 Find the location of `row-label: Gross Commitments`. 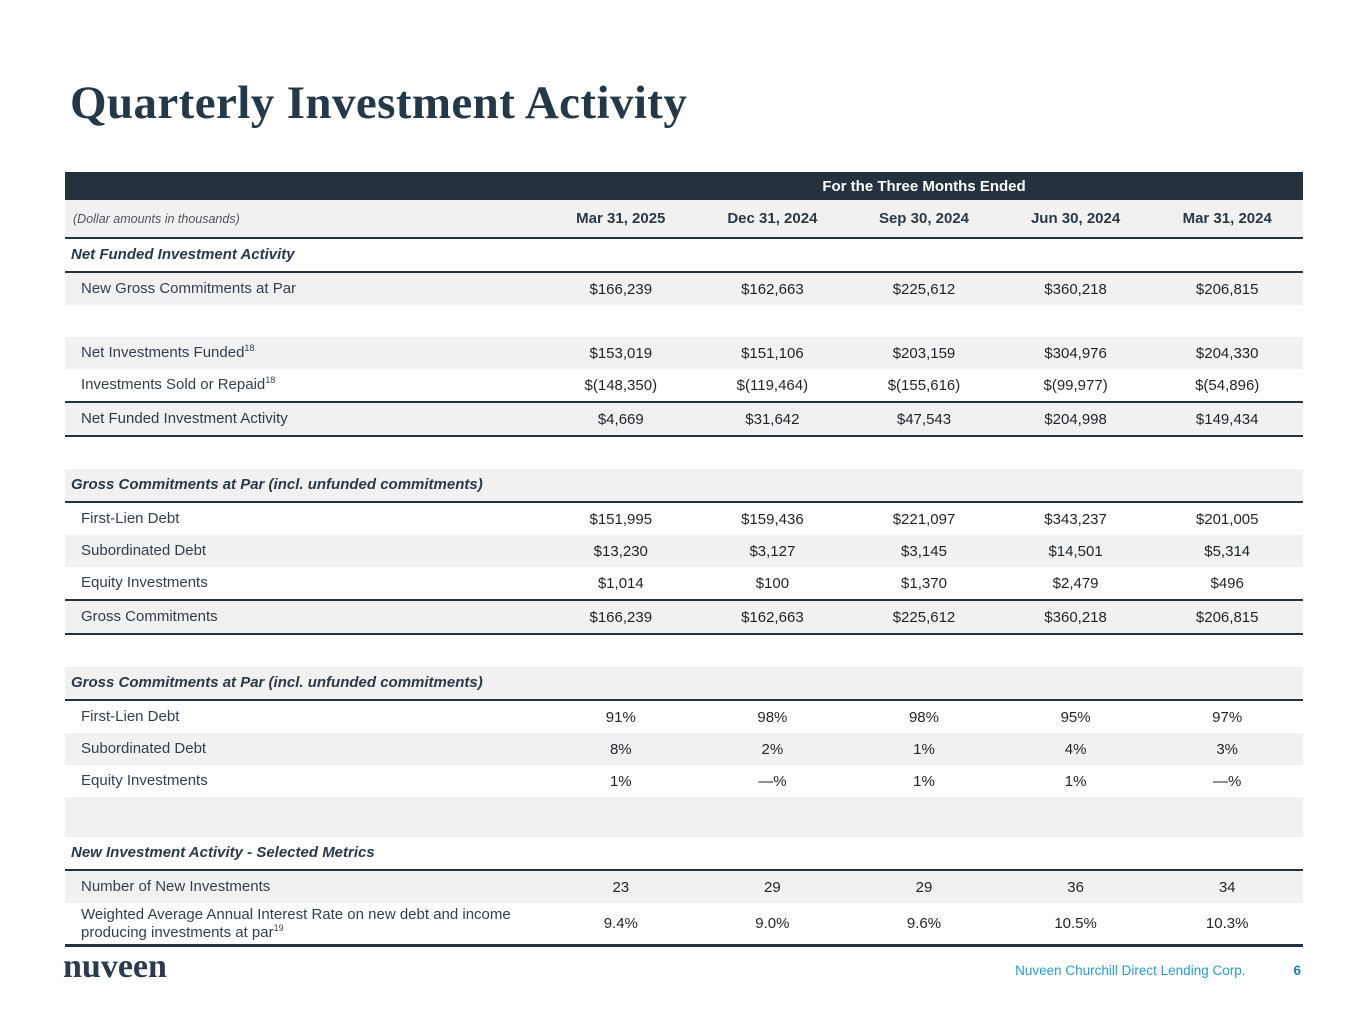

row-label: Gross Commitments is located at coordinates (149, 617).